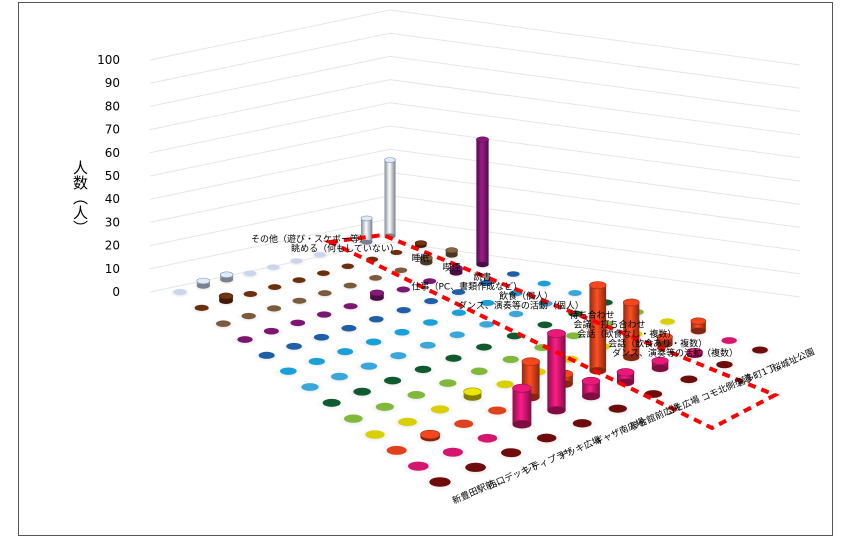 The width and height of the screenshot is (845, 538). What do you see at coordinates (112, 246) in the screenshot?
I see `y-tick-label: 20` at bounding box center [112, 246].